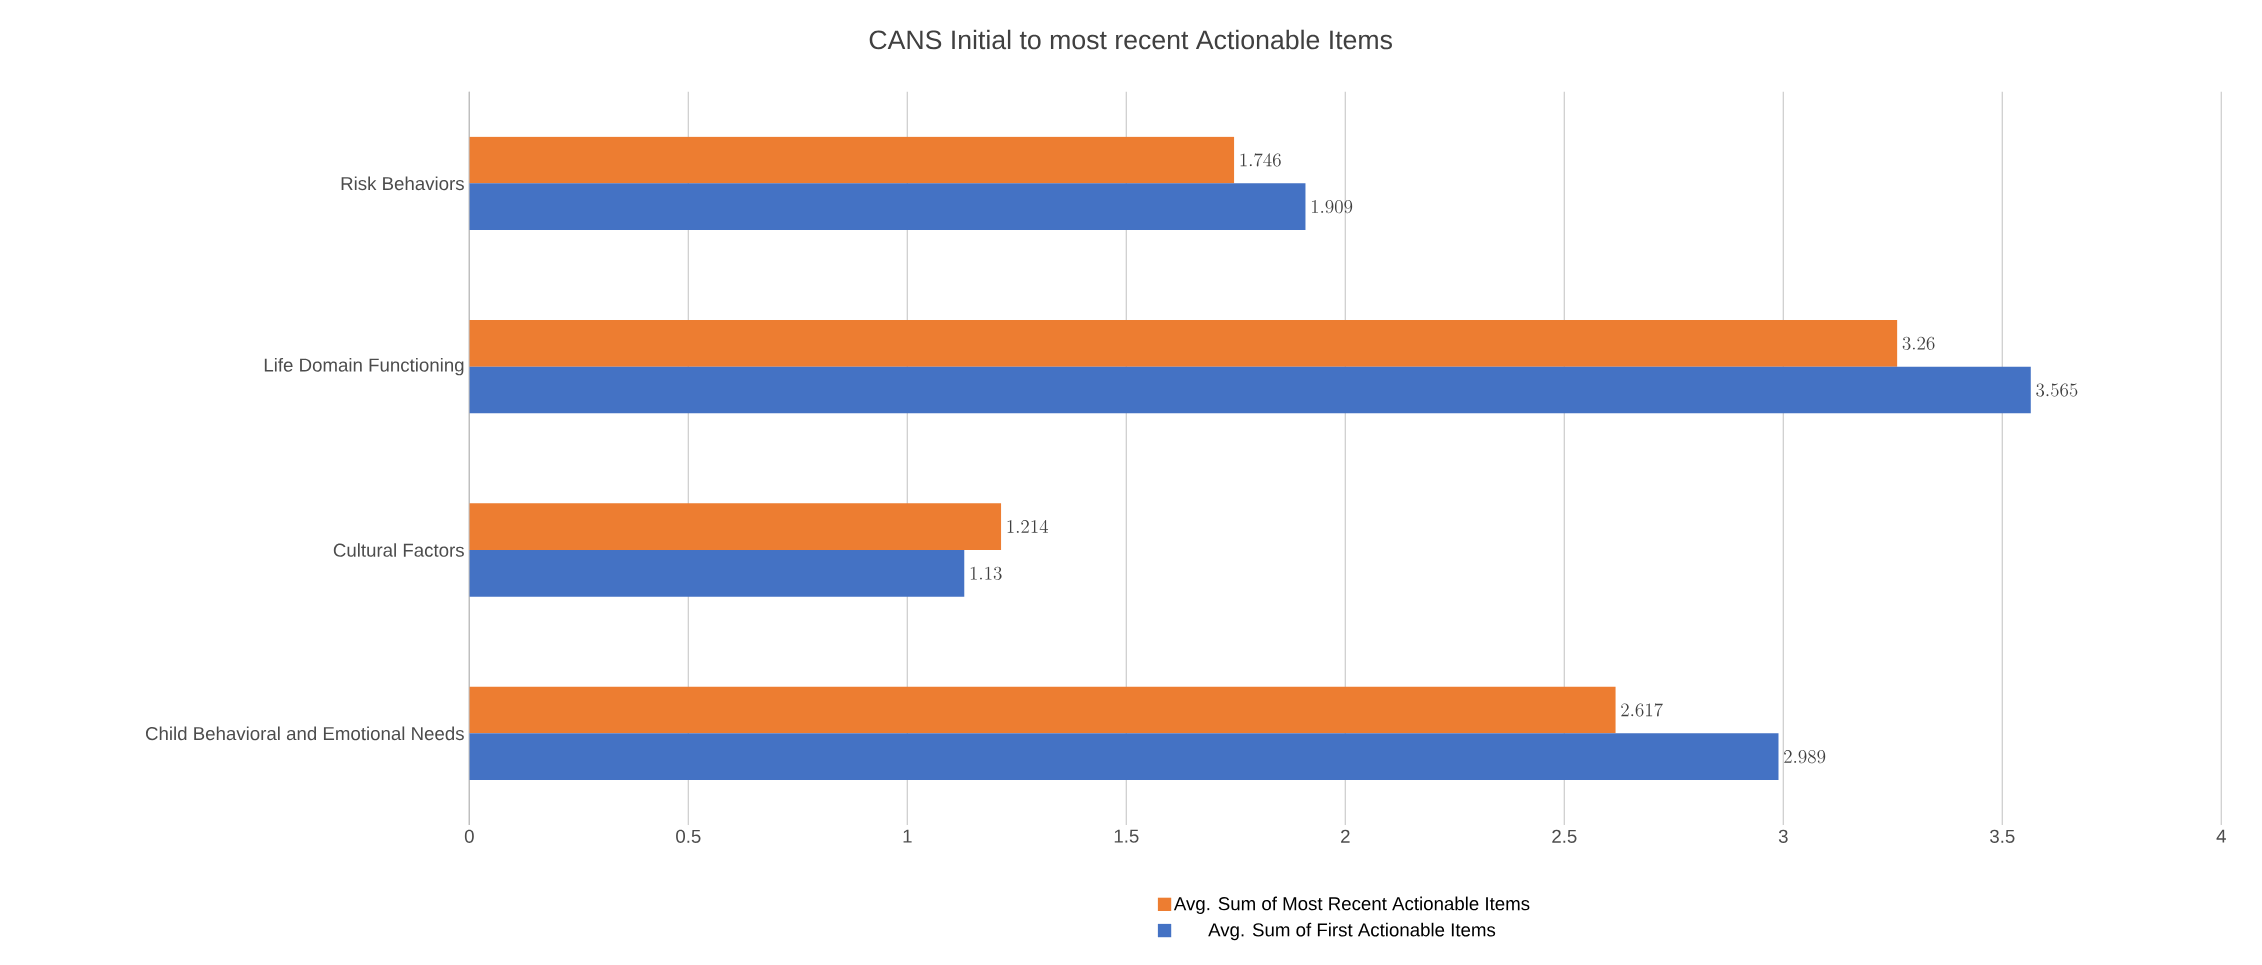  What do you see at coordinates (2221, 836) in the screenshot?
I see `x-tick-label: 4` at bounding box center [2221, 836].